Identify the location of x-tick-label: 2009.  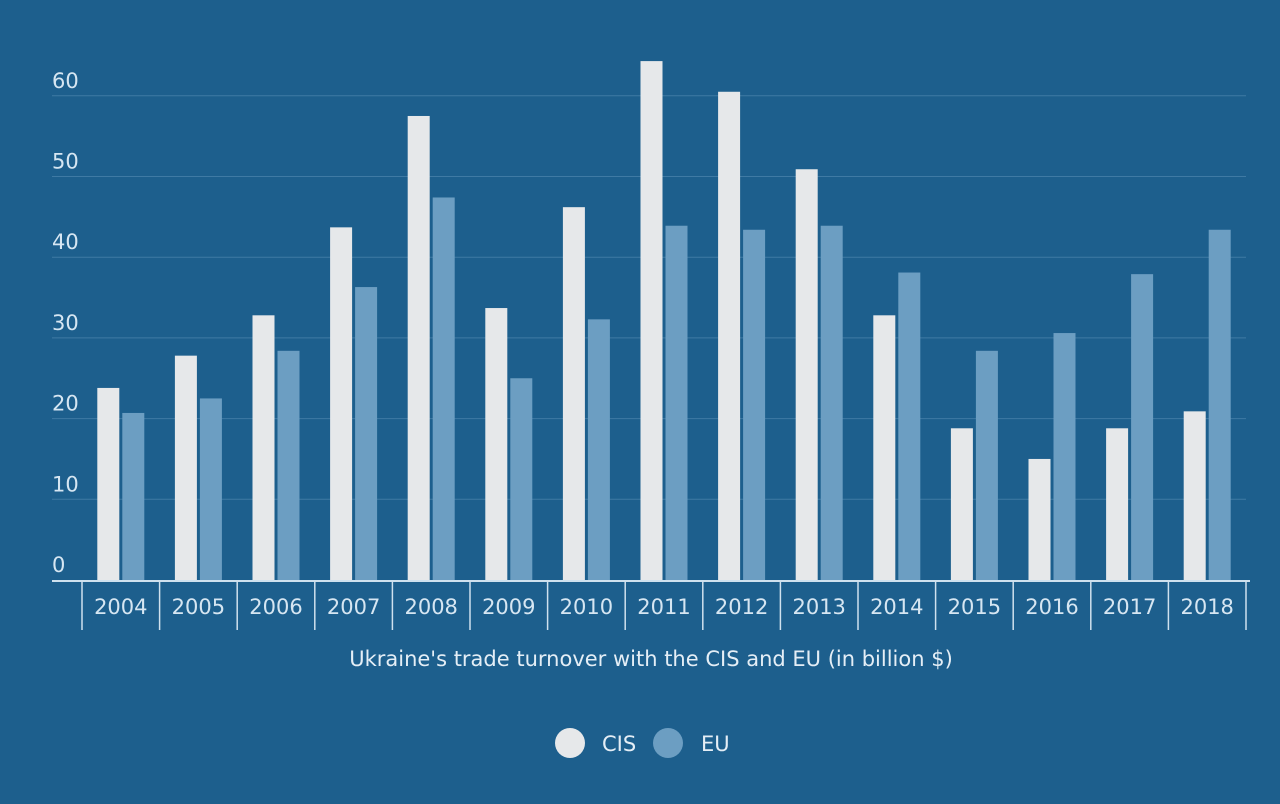
(508, 607).